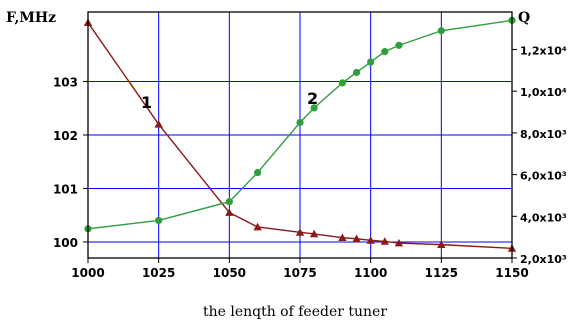  I want to click on y-axis-right-label: Q, so click(524, 18).